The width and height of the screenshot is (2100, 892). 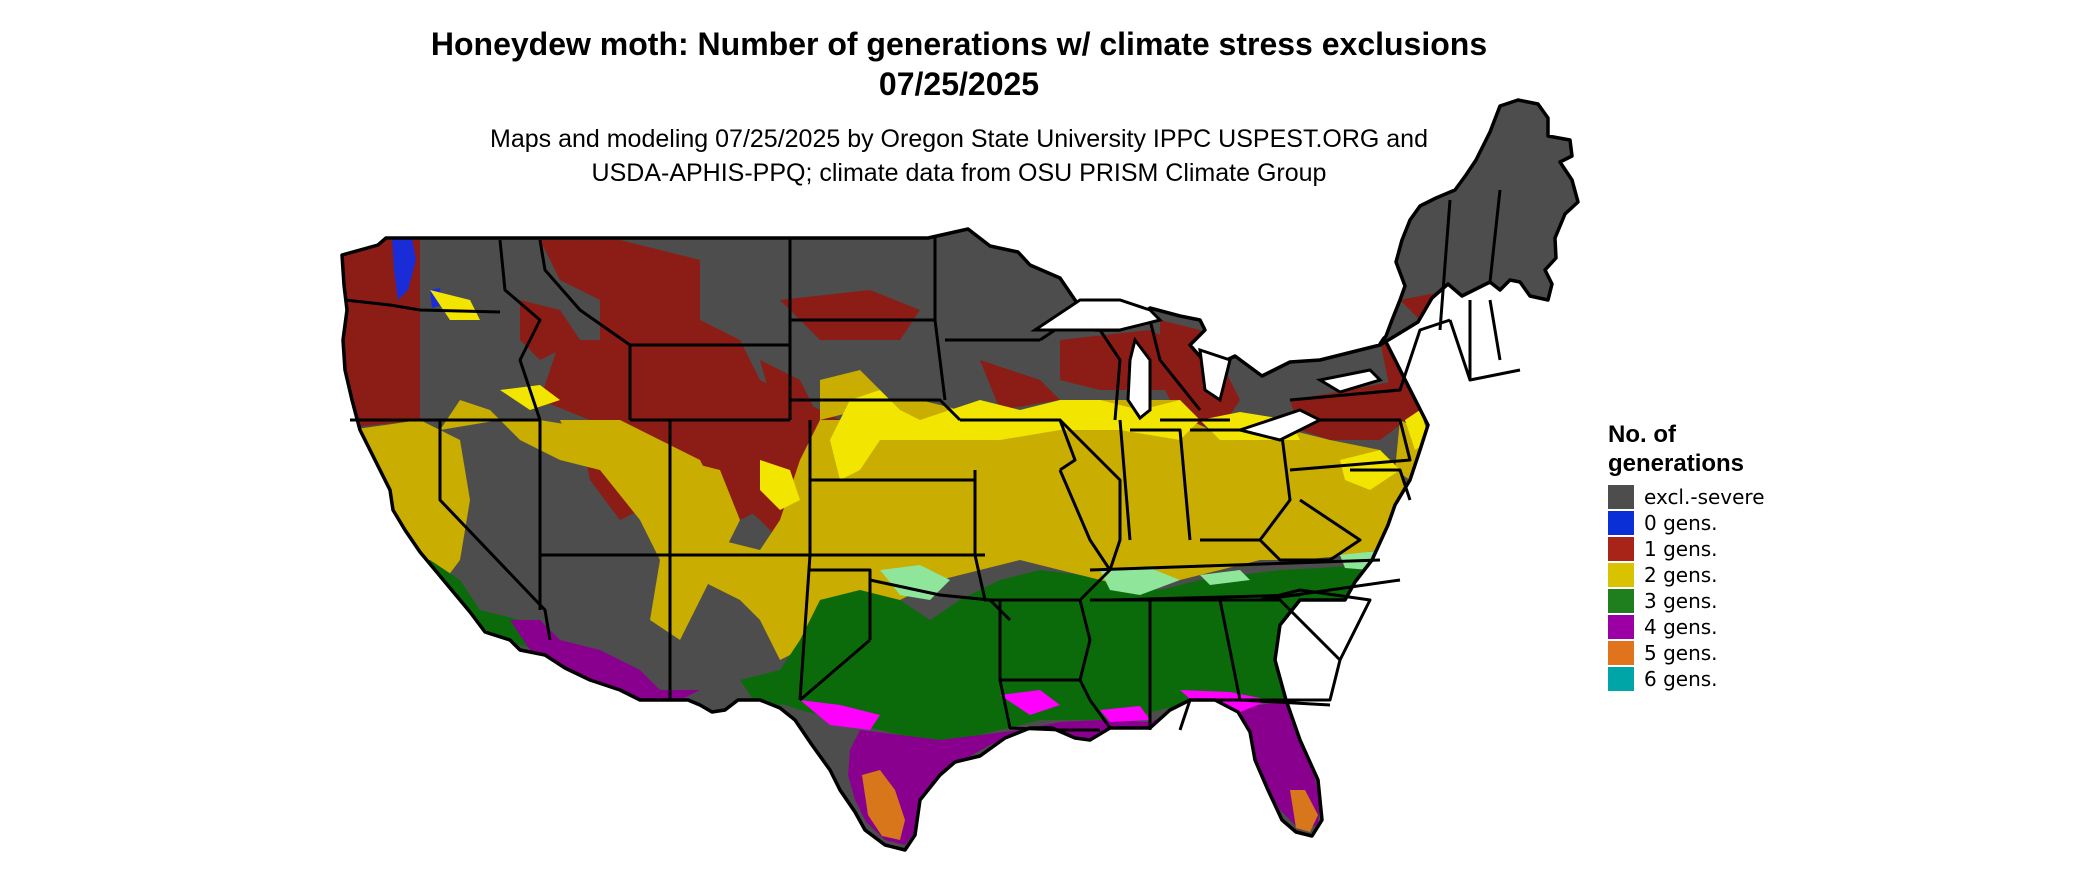 I want to click on legend-item: 6 gens., so click(x=1686, y=679).